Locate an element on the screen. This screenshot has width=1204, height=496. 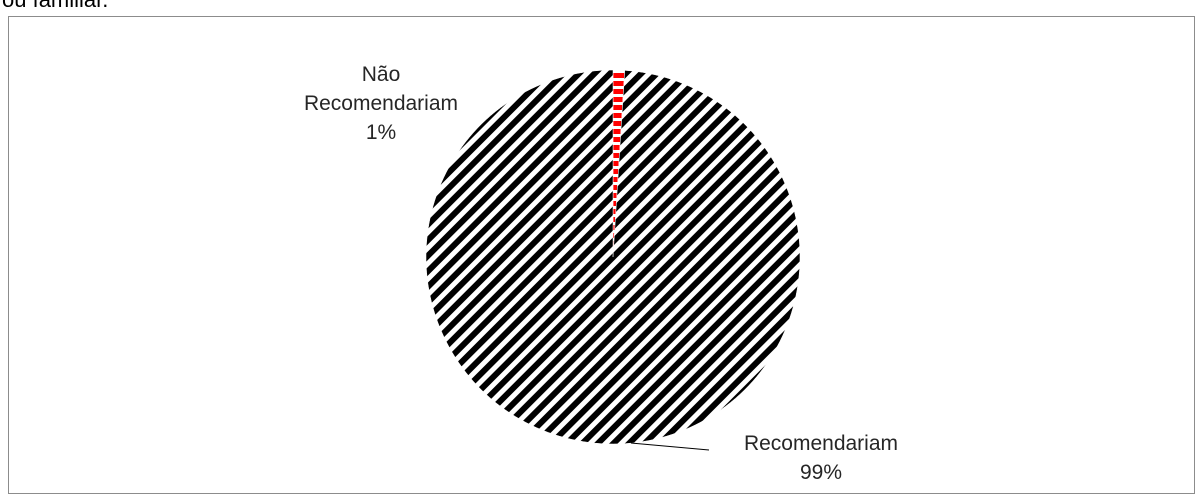
data-label-percent-recomendariam: 99% is located at coordinates (821, 472).